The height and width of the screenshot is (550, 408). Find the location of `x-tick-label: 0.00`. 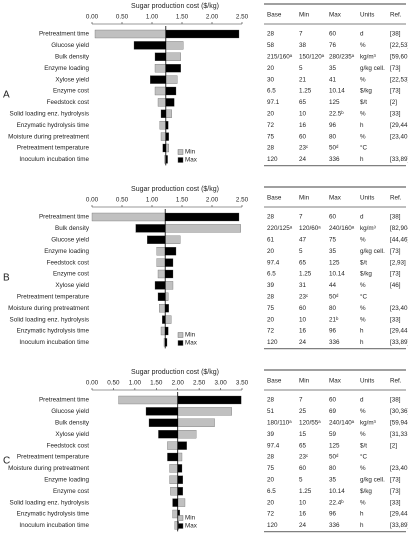

x-tick-label: 0.00 is located at coordinates (92, 383).